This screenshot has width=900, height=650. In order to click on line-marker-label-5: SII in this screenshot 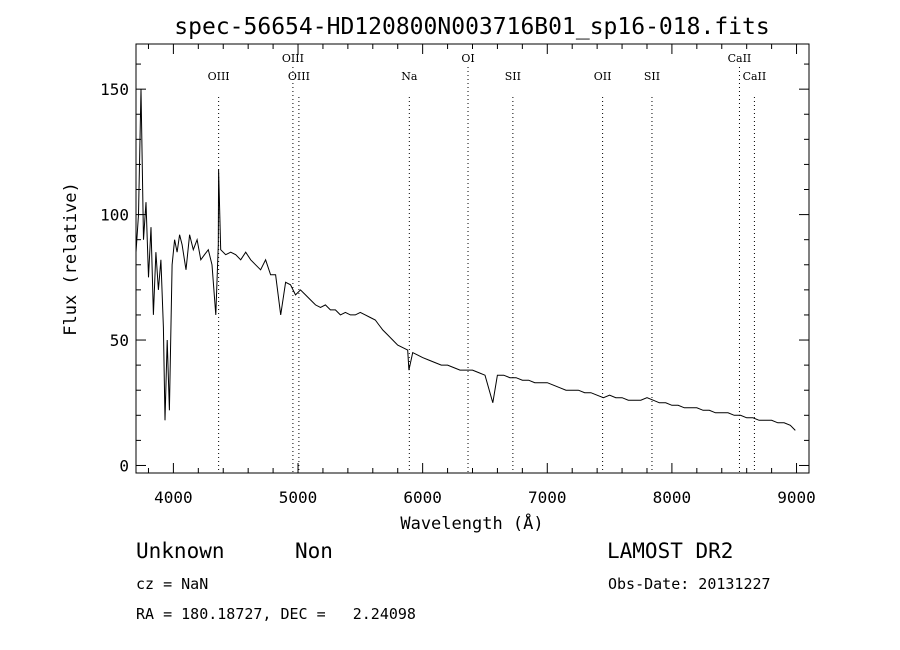, I will do `click(513, 76)`.